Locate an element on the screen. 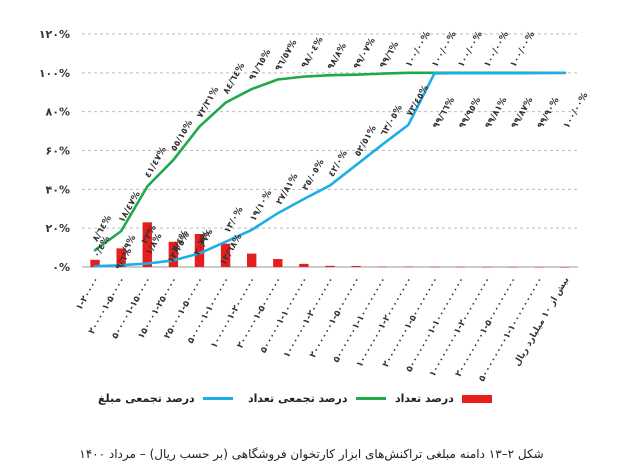 The width and height of the screenshot is (623, 476). y-tick-label: ٢٠% is located at coordinates (58, 228).